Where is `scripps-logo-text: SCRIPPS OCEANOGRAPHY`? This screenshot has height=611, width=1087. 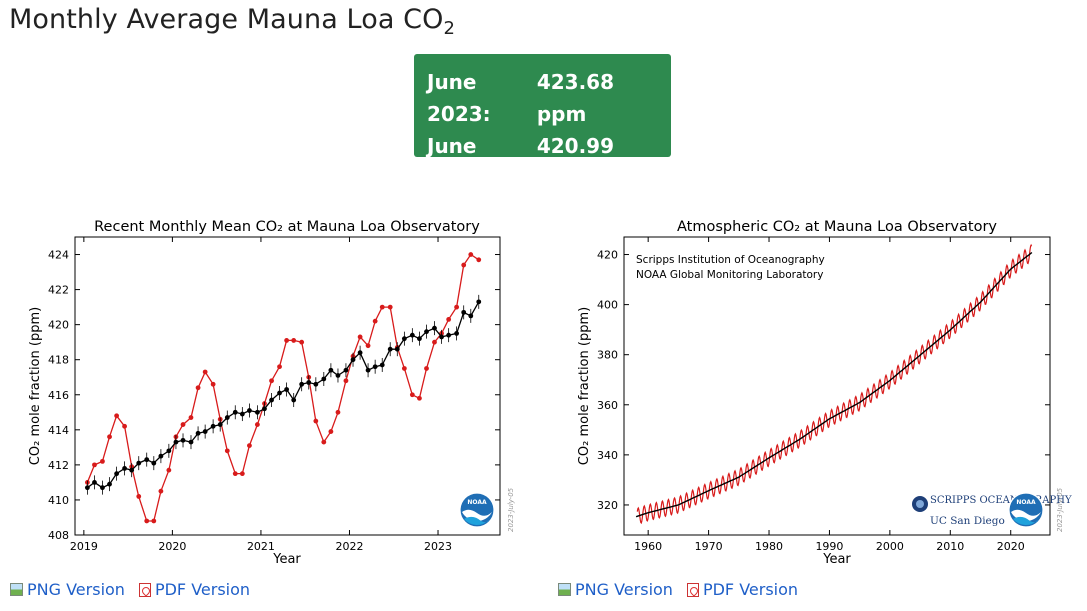
scripps-logo-text: SCRIPPS OCEANOGRAPHY is located at coordinates (1001, 500).